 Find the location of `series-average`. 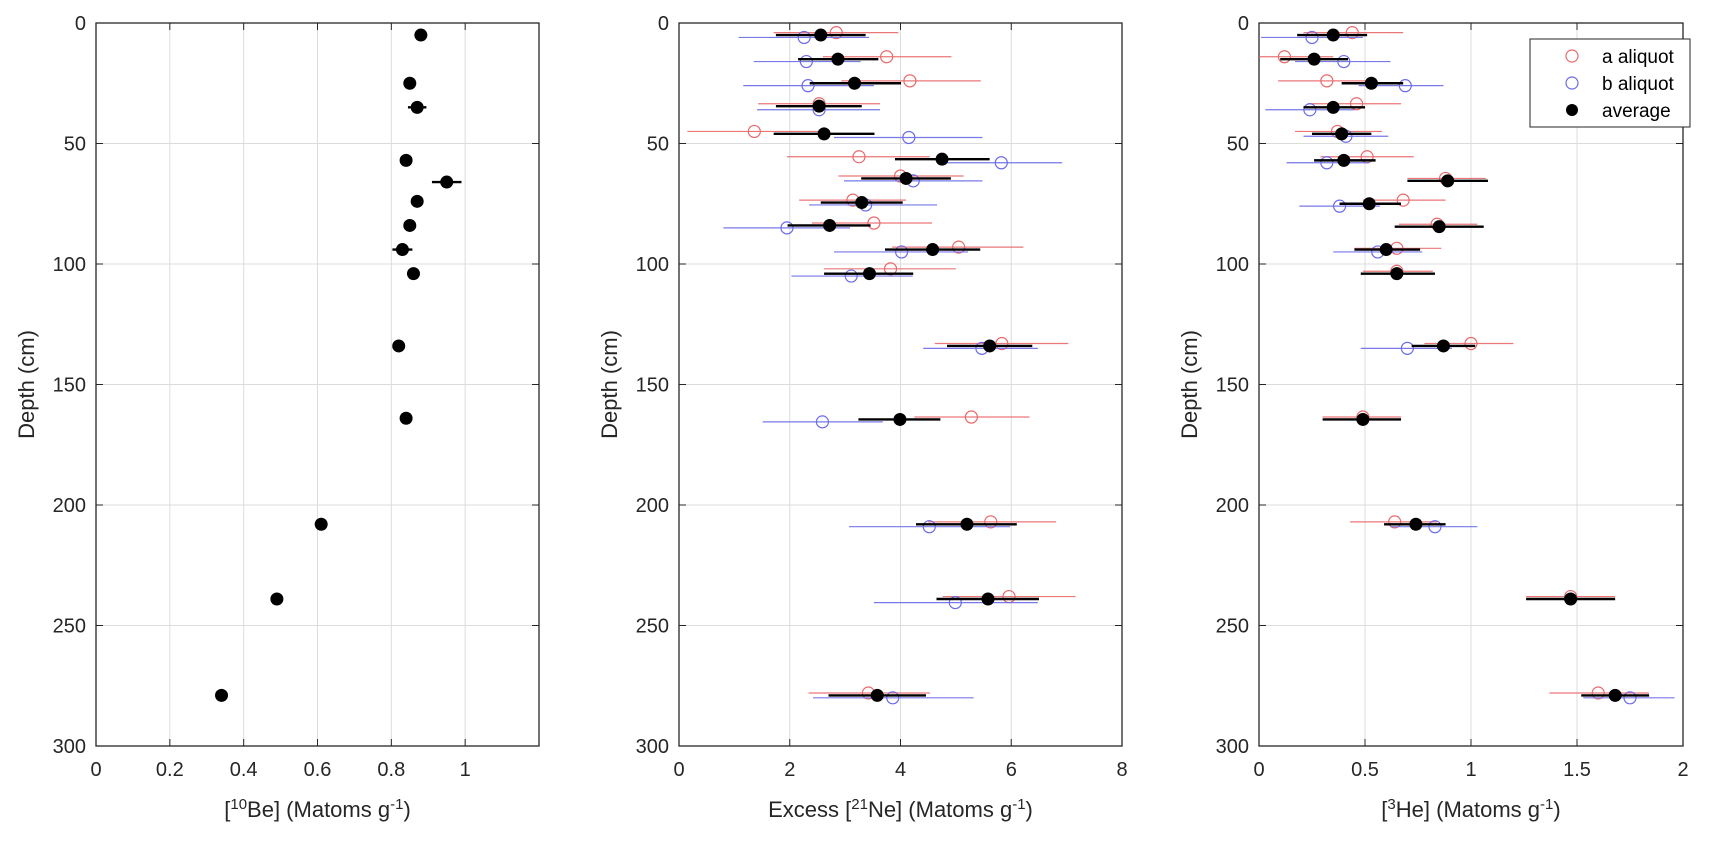

series-average is located at coordinates (906, 365).